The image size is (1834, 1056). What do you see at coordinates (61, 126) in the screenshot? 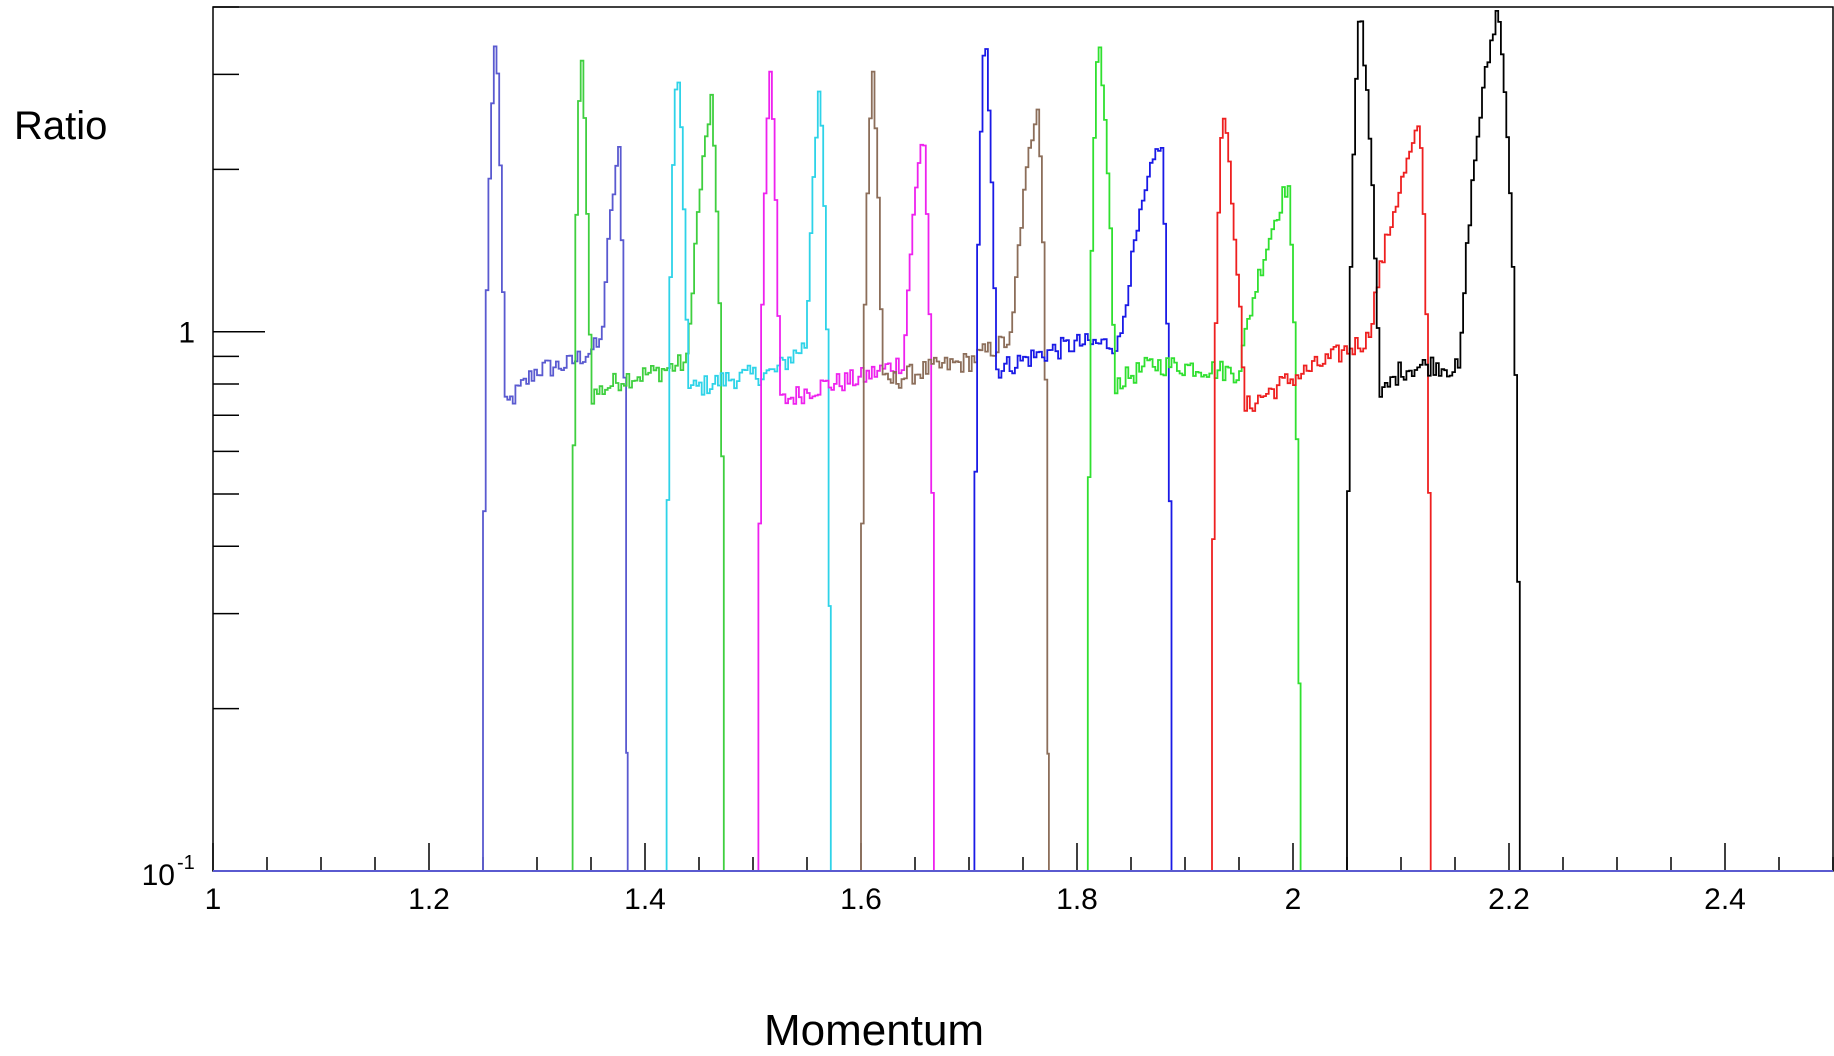
I see `y-axis-label: Ratio` at bounding box center [61, 126].